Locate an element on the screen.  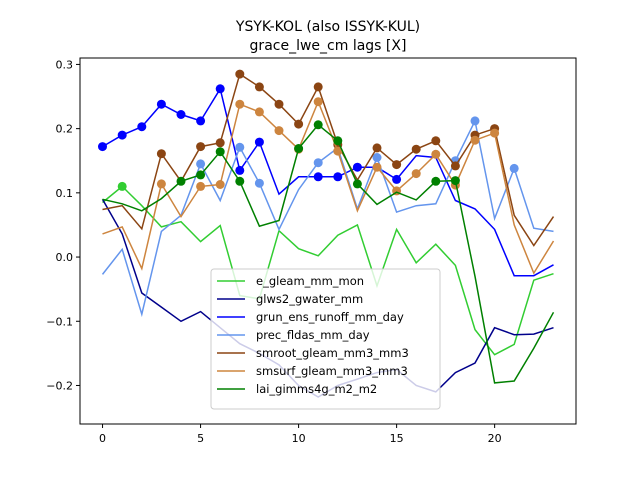
x-tick-label: 15 is located at coordinates (397, 438).